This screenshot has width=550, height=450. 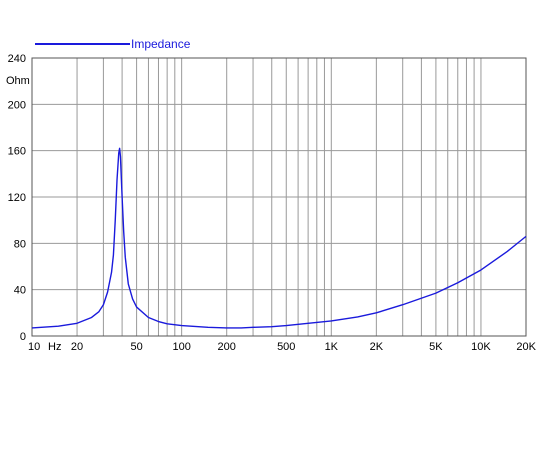 I want to click on y-tick-label: 0, so click(x=23, y=337).